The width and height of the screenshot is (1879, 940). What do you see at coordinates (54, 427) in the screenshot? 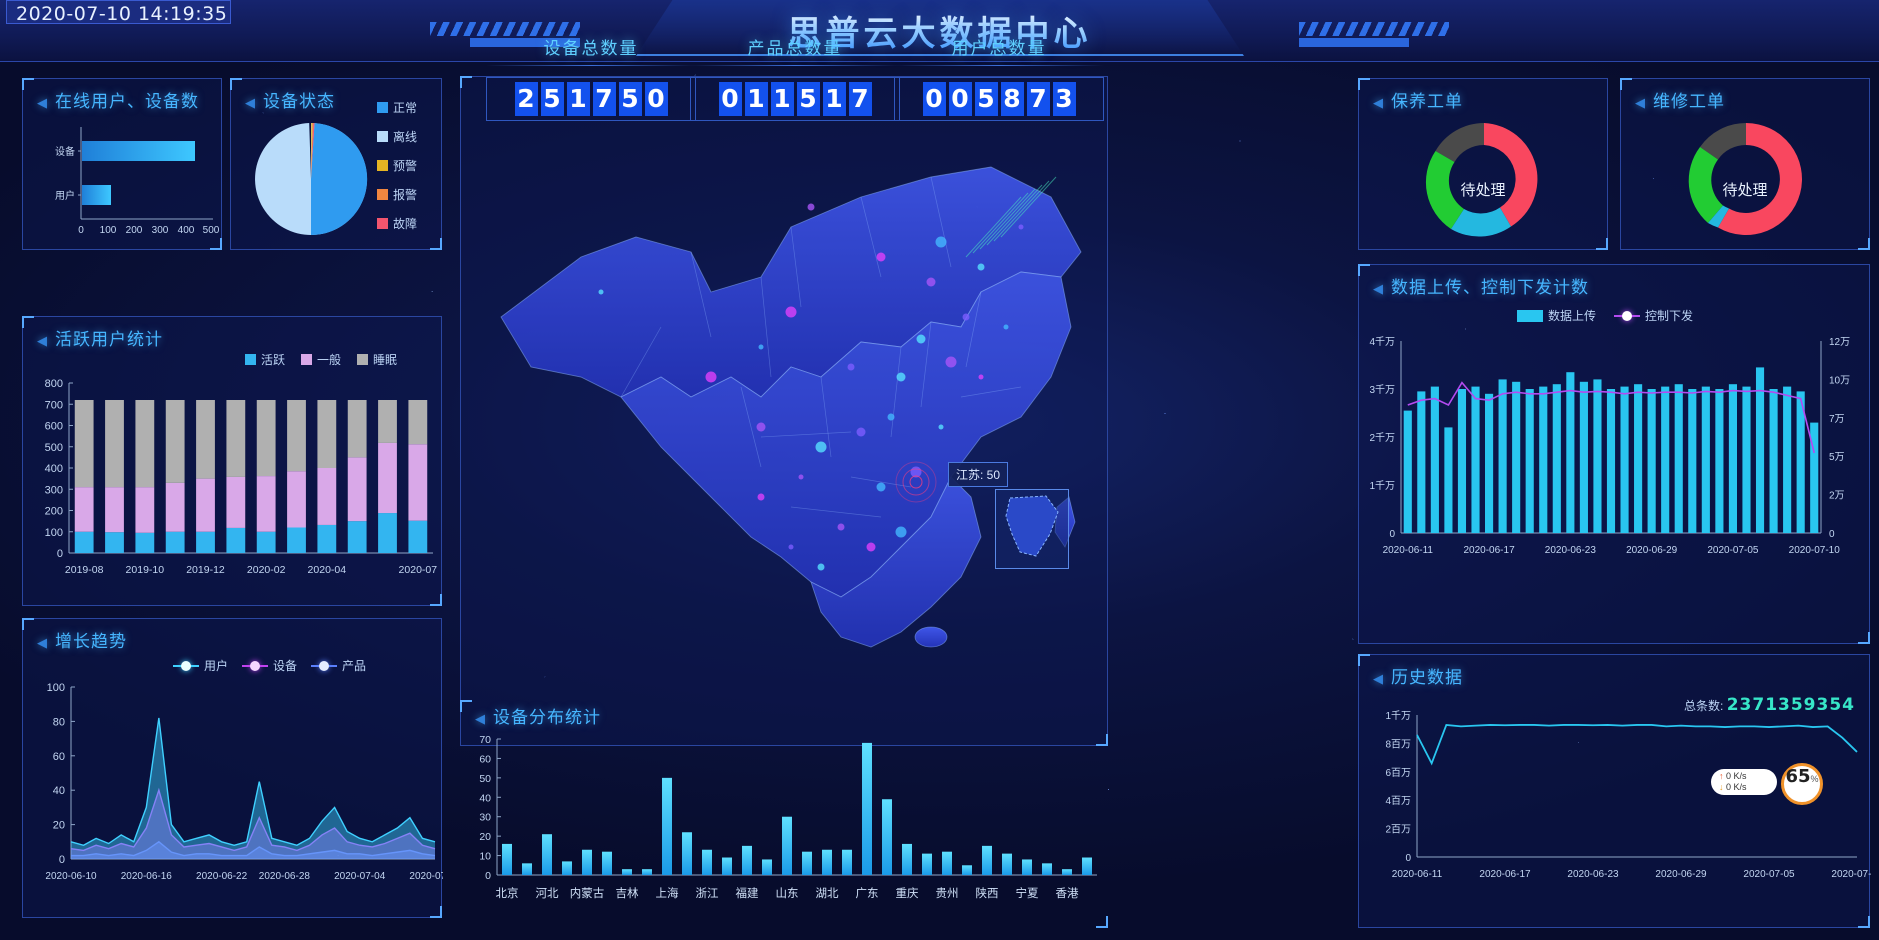
I see `svg-text: 600` at bounding box center [54, 427].